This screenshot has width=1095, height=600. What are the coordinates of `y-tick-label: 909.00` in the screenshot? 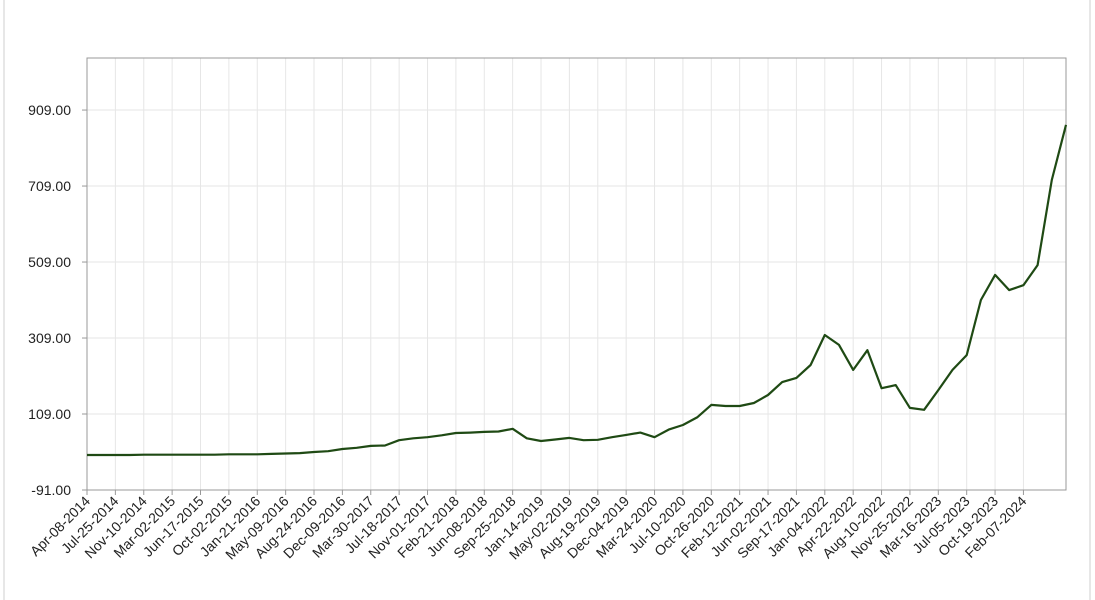 It's located at (49, 110).